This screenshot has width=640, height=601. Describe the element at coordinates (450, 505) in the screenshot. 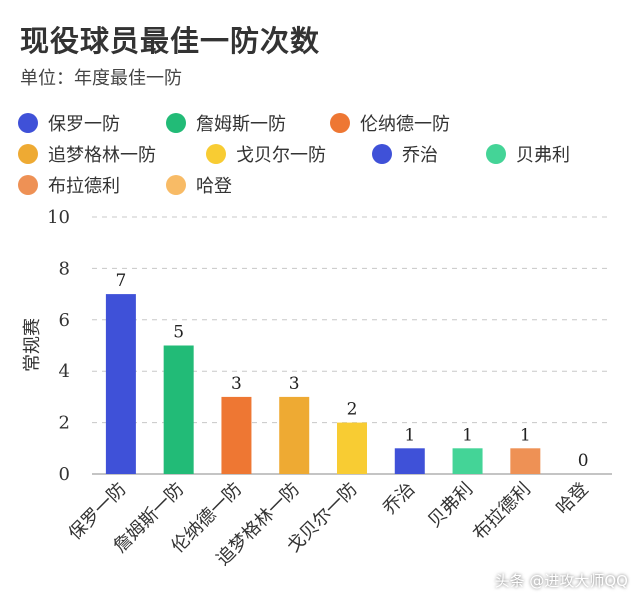

I see `x-tick-label: 贝弗利` at that location.